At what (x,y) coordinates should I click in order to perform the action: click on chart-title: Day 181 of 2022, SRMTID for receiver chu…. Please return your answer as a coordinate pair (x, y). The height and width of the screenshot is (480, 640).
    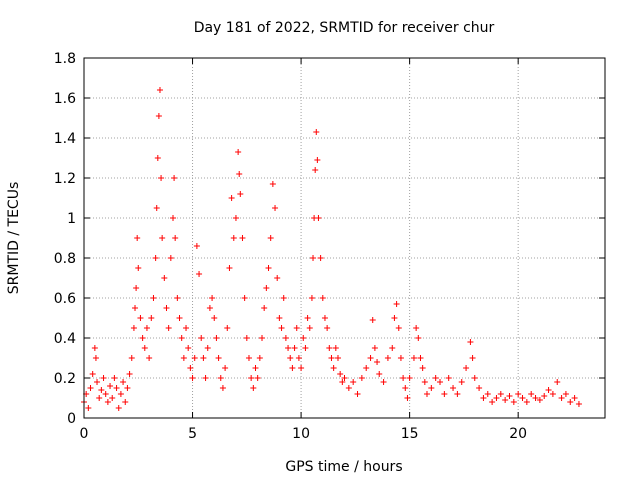
    Looking at the image, I should click on (344, 28).